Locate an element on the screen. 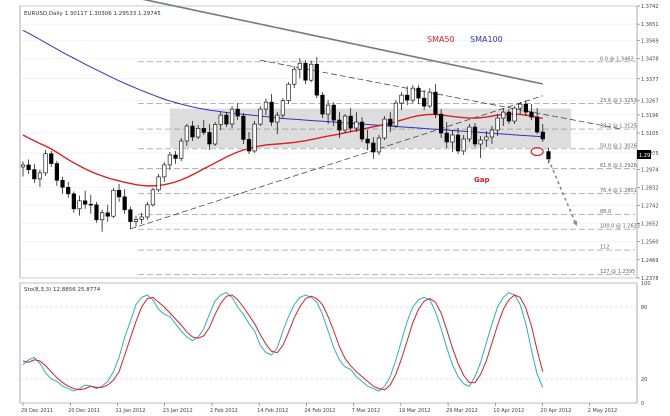 The width and height of the screenshot is (670, 416). stoch-axis-ticks: 100 80 20 0 is located at coordinates (646, 344).